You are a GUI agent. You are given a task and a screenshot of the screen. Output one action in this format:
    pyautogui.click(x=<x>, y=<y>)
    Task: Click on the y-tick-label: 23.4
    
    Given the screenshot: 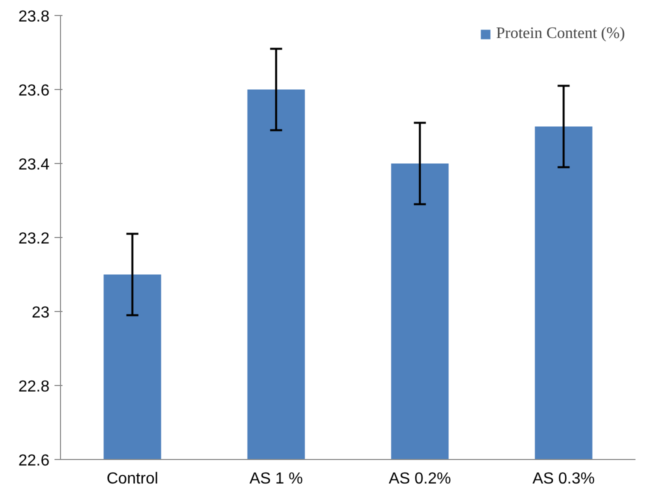 What is the action you would take?
    pyautogui.click(x=34, y=165)
    